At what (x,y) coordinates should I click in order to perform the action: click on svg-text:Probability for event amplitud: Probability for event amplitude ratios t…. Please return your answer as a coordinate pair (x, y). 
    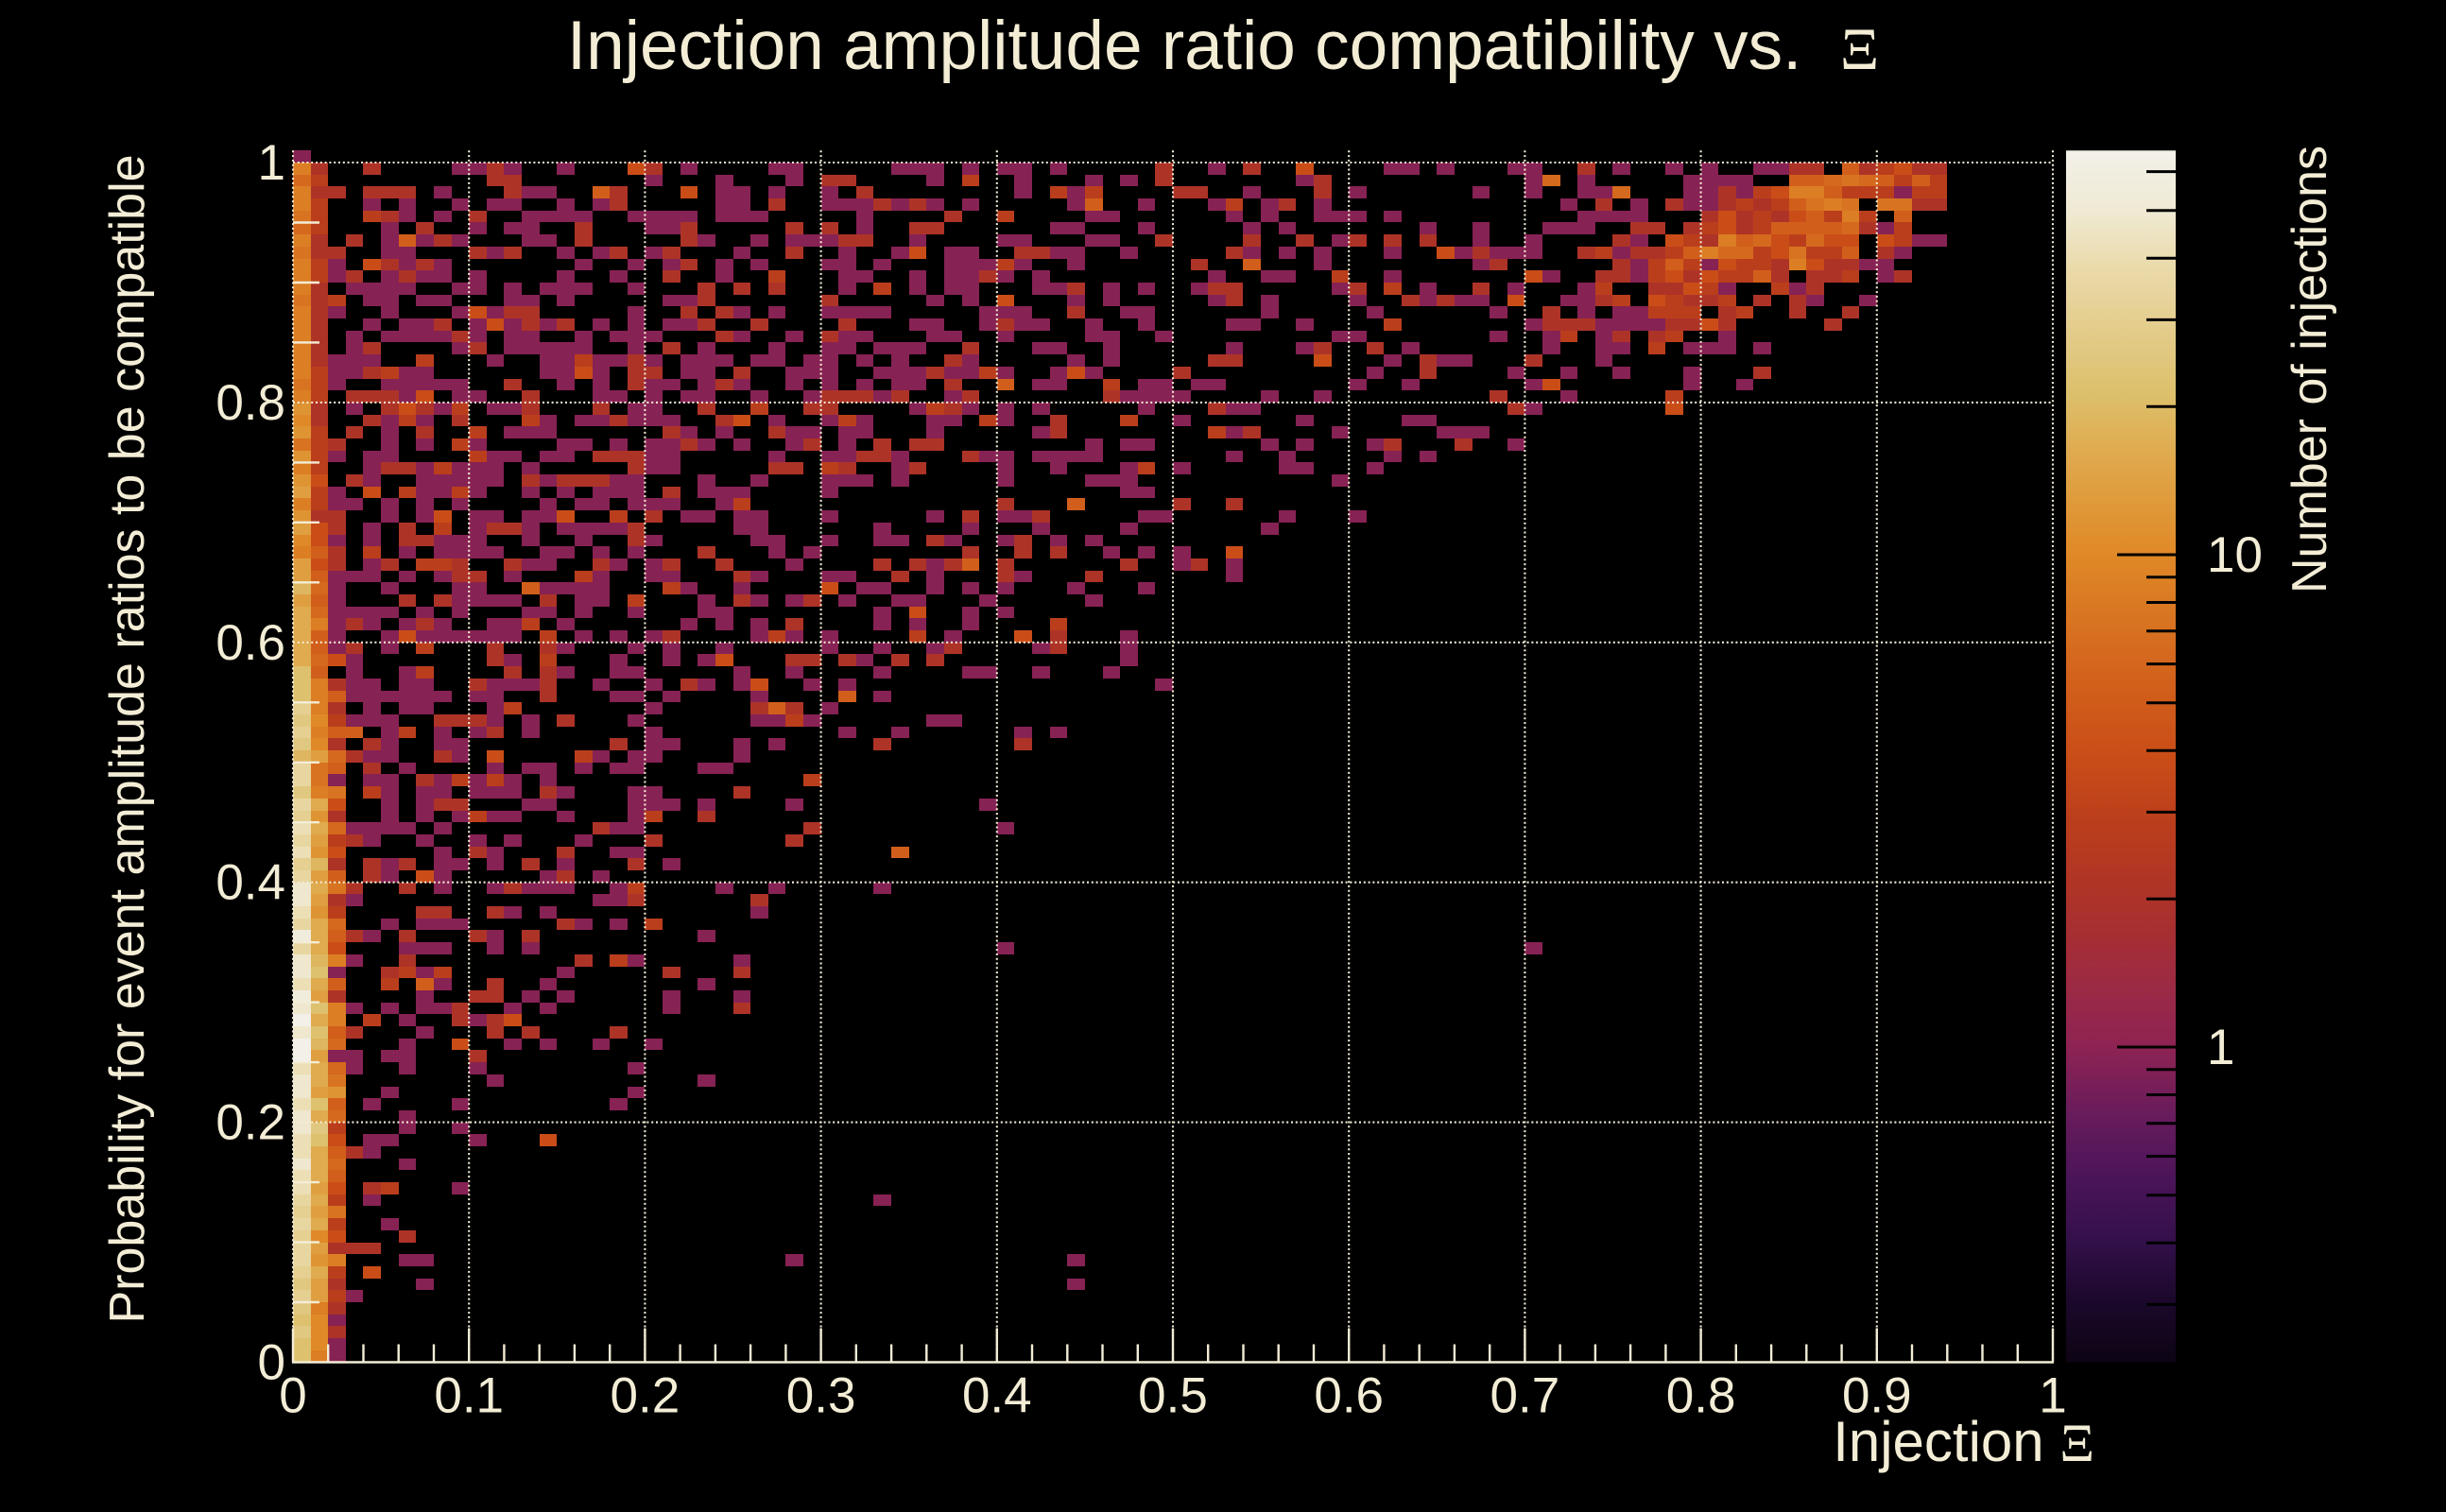
    Looking at the image, I should click on (127, 738).